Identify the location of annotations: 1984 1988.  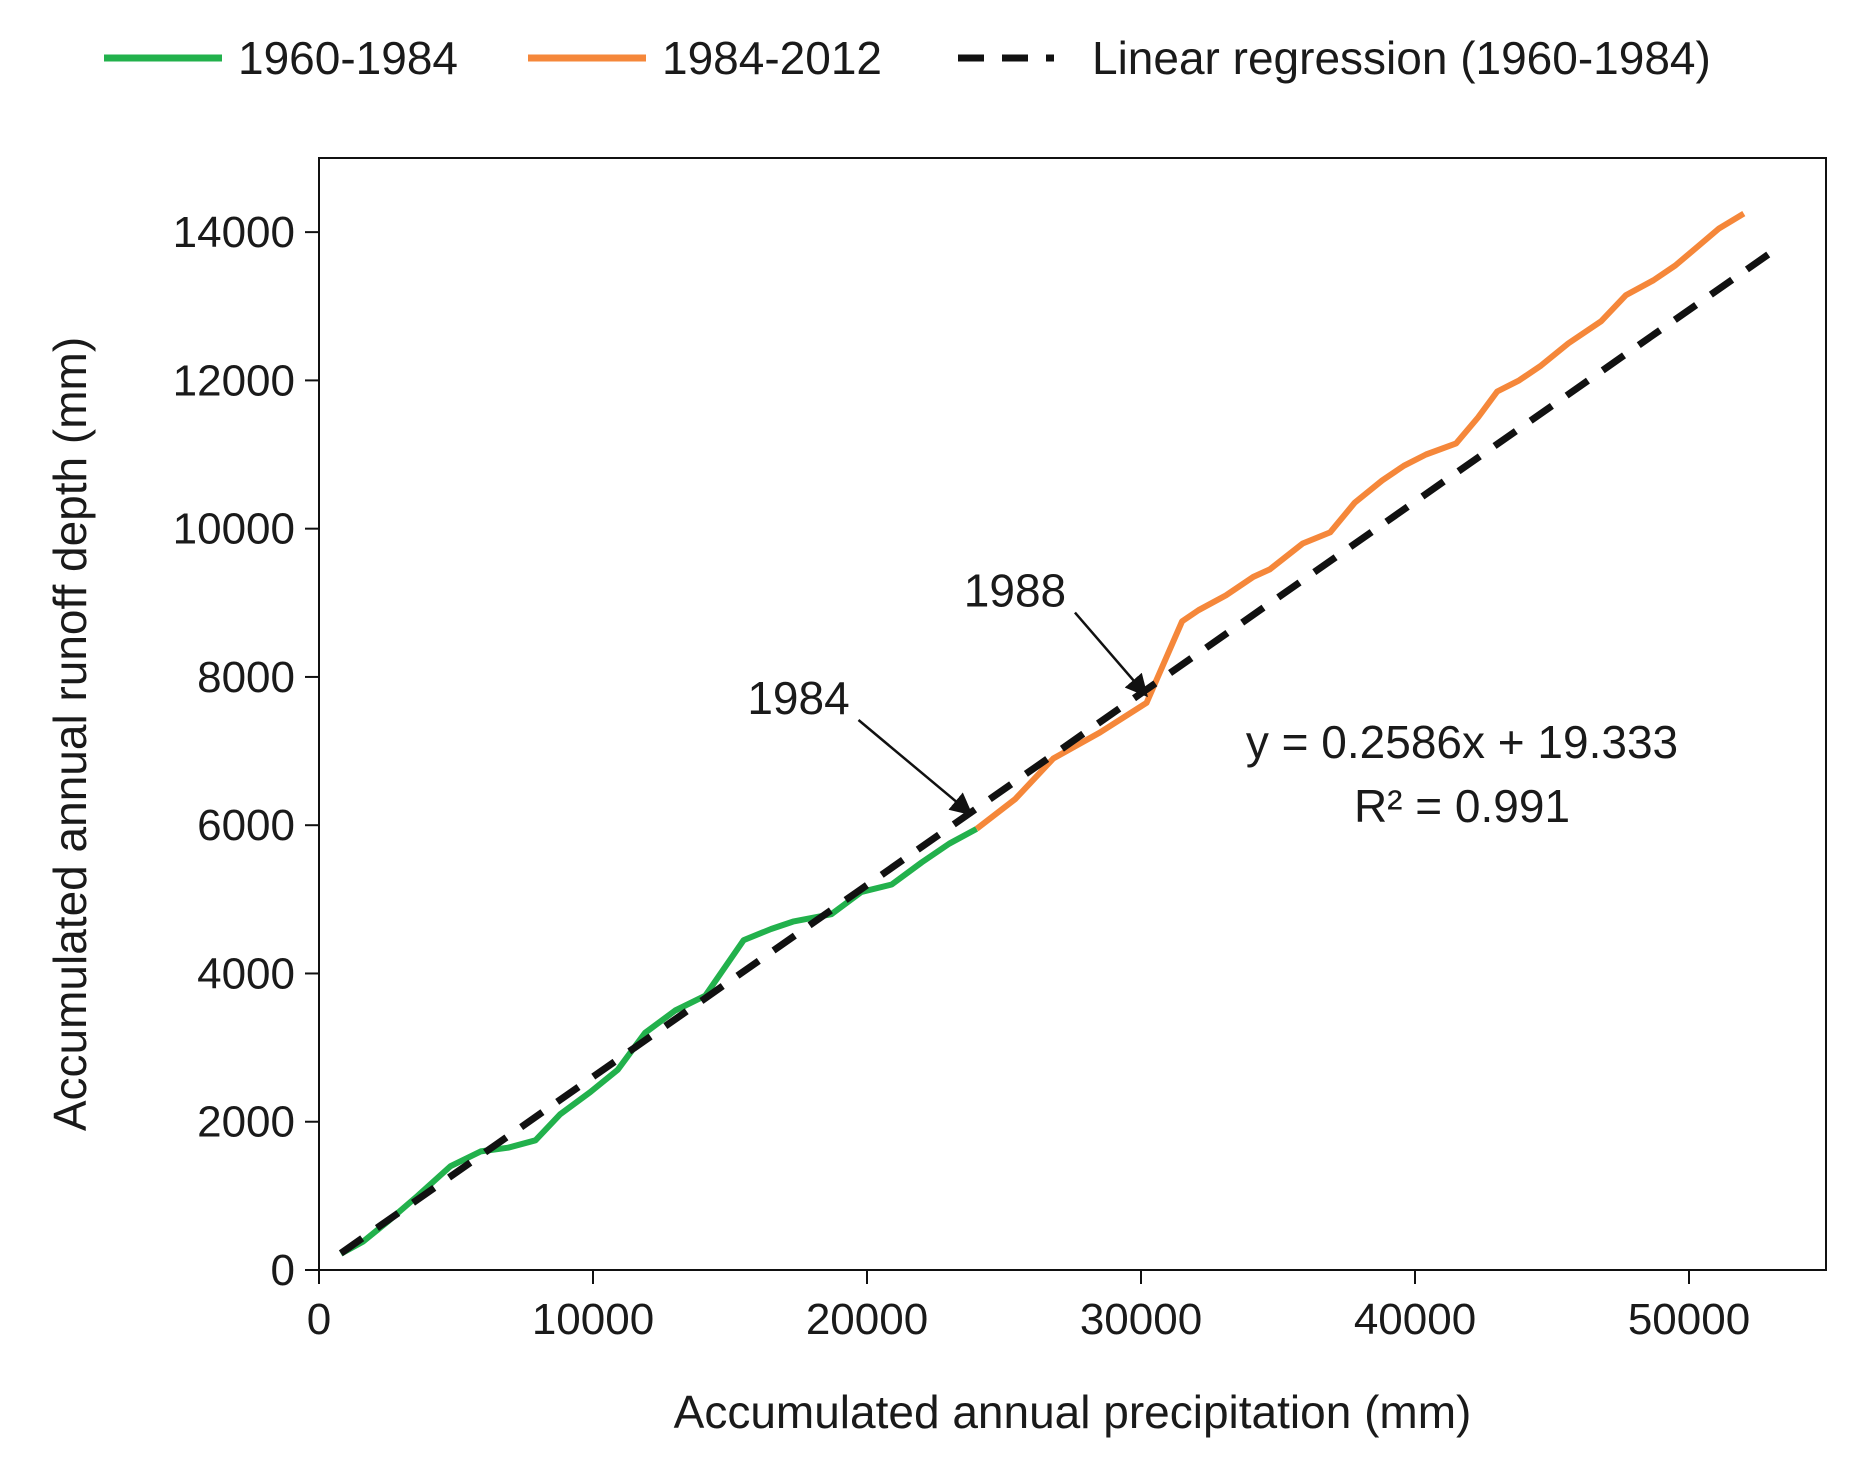
(947, 690).